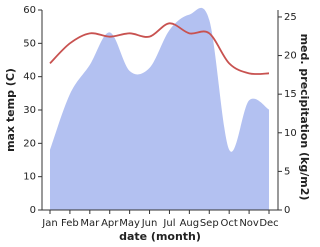  What do you see at coordinates (287, 210) in the screenshot?
I see `y2-tick-label: 0` at bounding box center [287, 210].